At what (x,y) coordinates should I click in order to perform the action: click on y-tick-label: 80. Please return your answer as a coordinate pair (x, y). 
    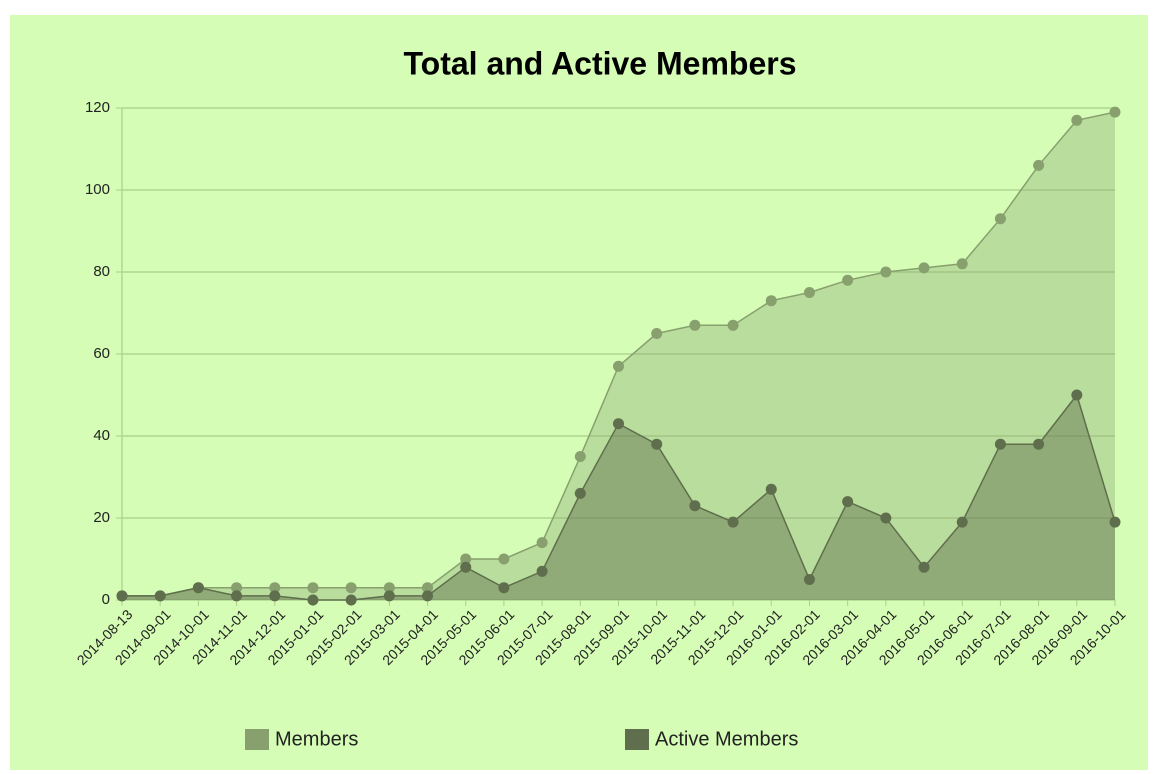
    Looking at the image, I should click on (101, 271).